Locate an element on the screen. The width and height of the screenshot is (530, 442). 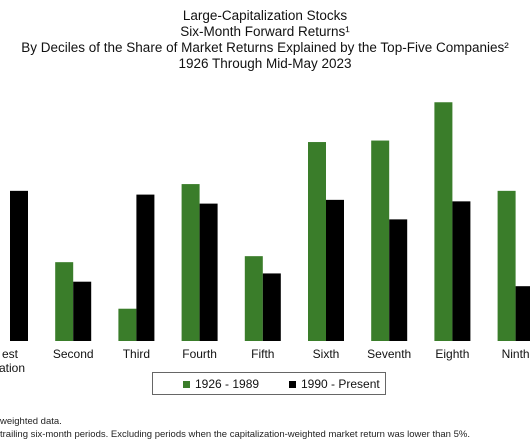
legend-label-series-1: 1926 - 1989 is located at coordinates (227, 384).